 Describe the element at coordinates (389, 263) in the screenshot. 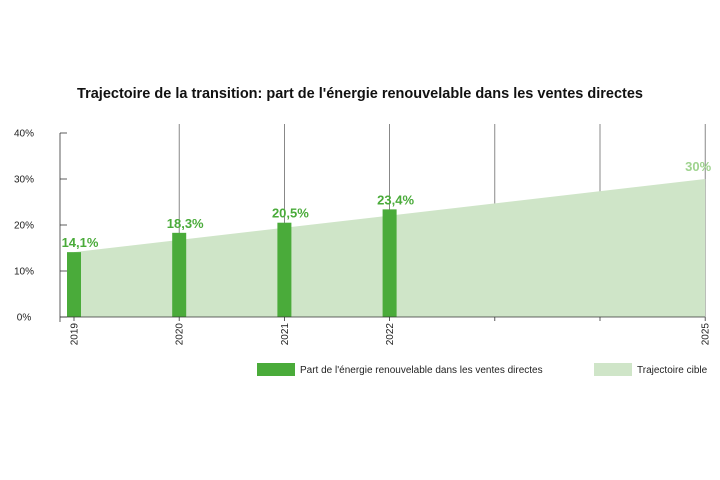

I see `bar-2022` at that location.